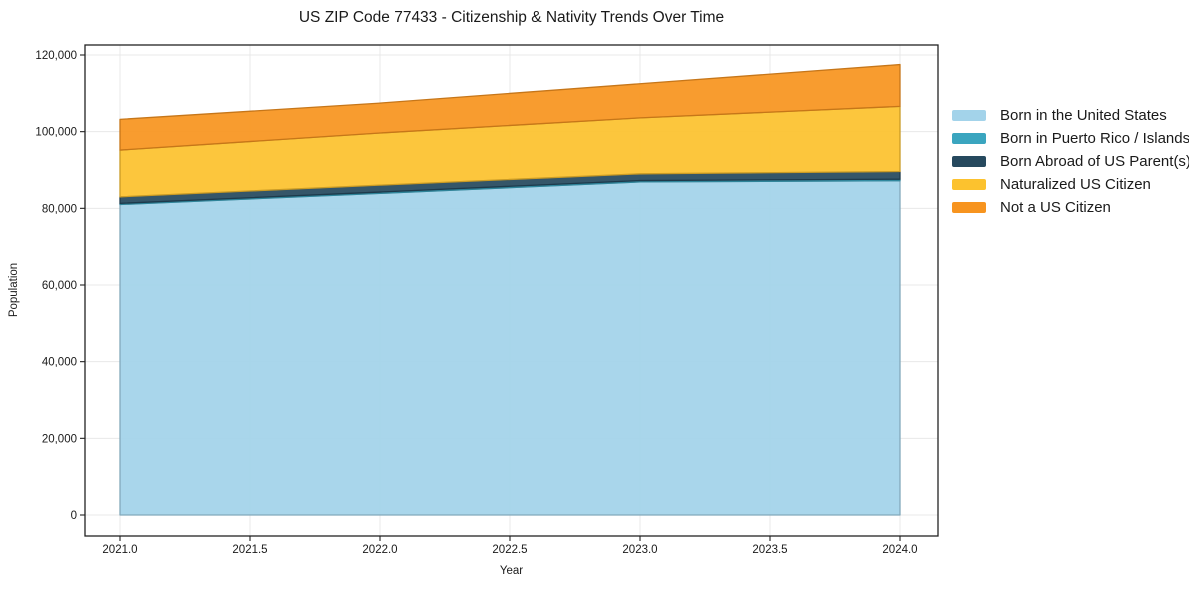 The image size is (1189, 590). I want to click on legend-label: Born in the United States, so click(1083, 115).